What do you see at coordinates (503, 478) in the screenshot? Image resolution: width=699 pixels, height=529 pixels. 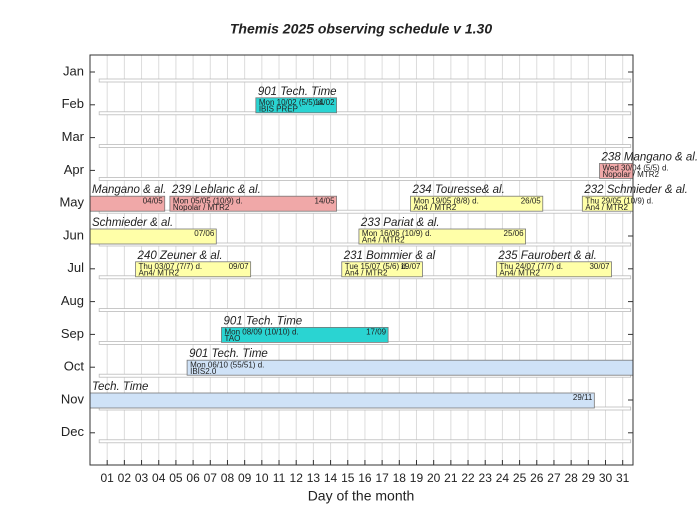 I see `x-tick-label: 24` at bounding box center [503, 478].